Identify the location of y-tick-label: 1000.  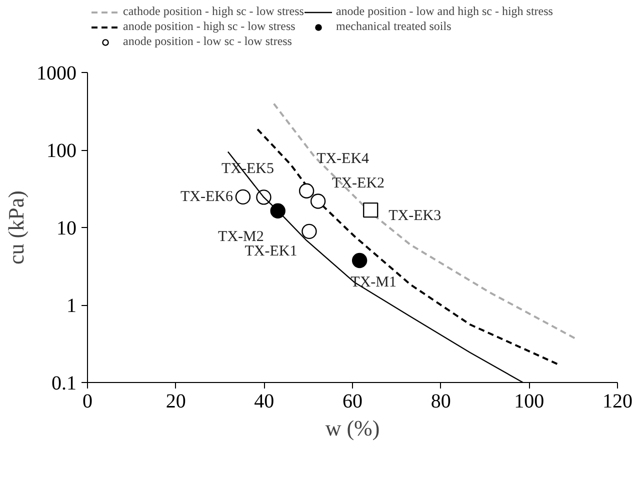
(56, 73).